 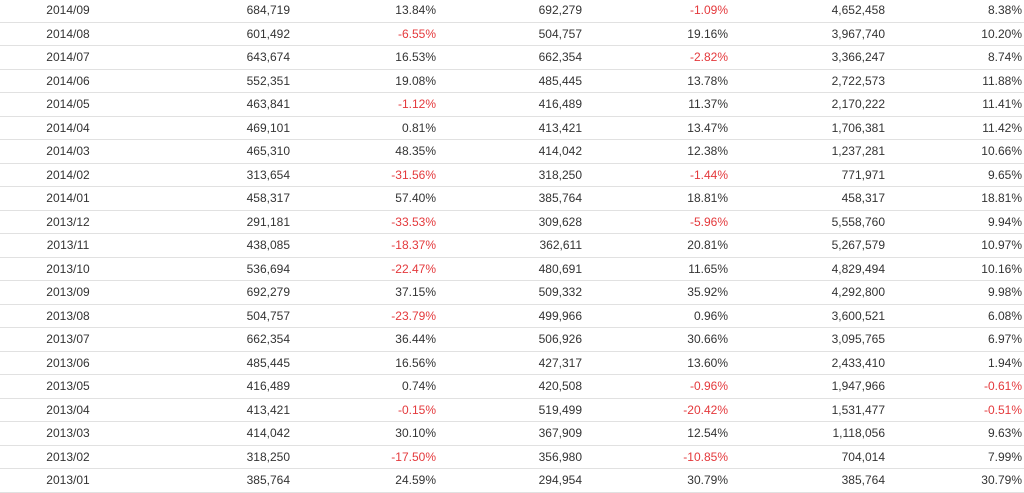 I want to click on table-cell: 19.08%, so click(x=363, y=81).